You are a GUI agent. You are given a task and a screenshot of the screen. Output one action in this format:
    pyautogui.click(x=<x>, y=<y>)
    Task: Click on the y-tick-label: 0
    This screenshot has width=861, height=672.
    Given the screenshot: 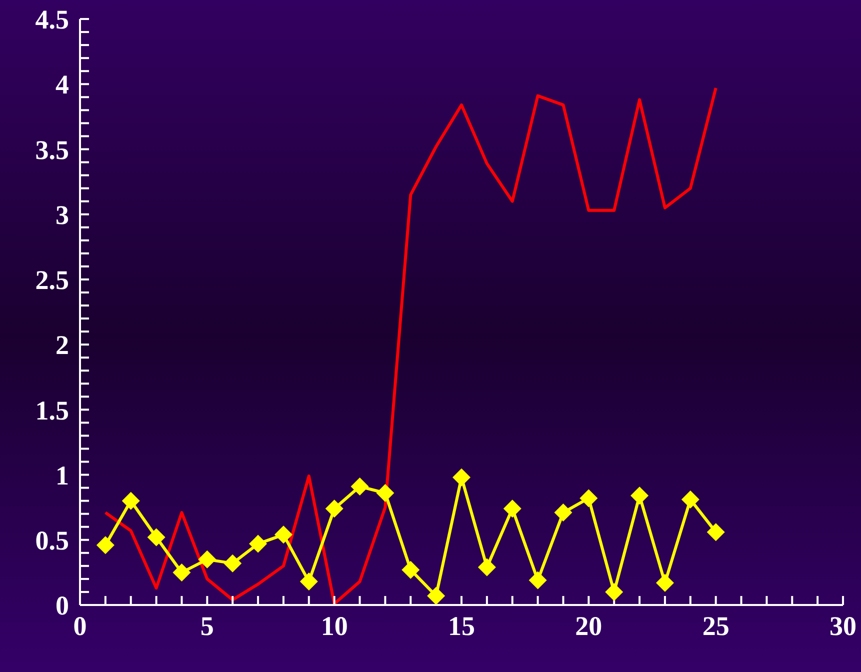 What is the action you would take?
    pyautogui.click(x=62, y=605)
    